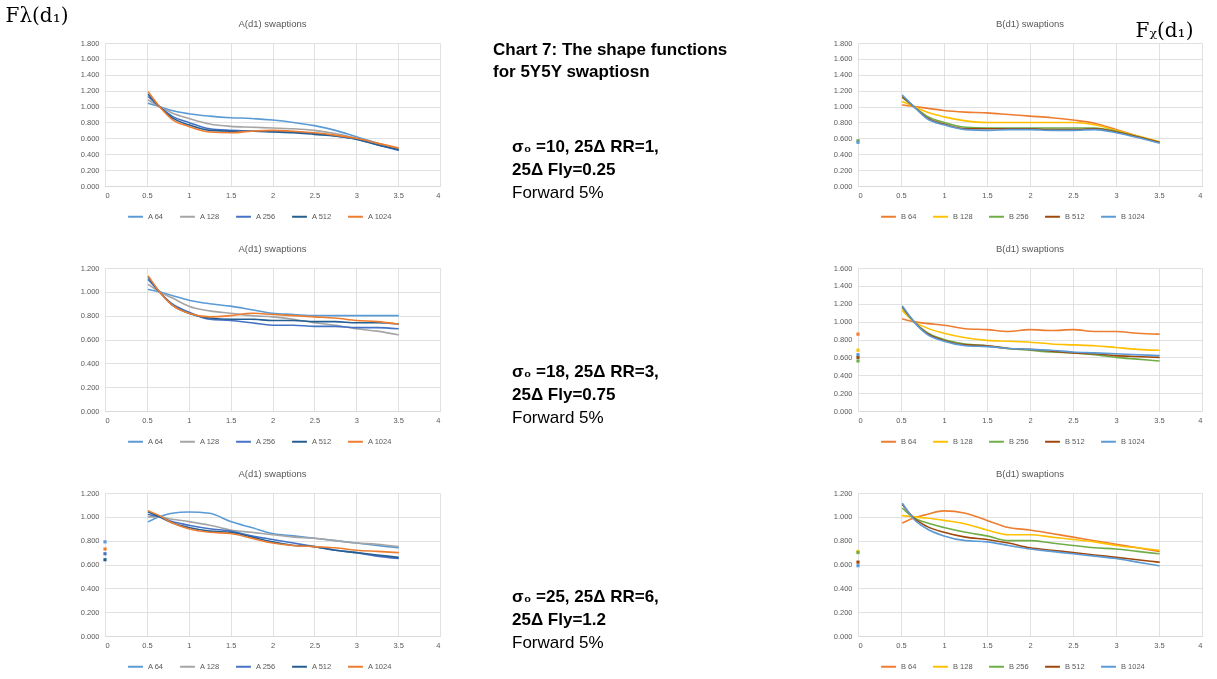 Image resolution: width=1217 pixels, height=679 pixels. Describe the element at coordinates (1164, 29) in the screenshot. I see `y-axis-title: Fᵪ(d₁)` at that location.